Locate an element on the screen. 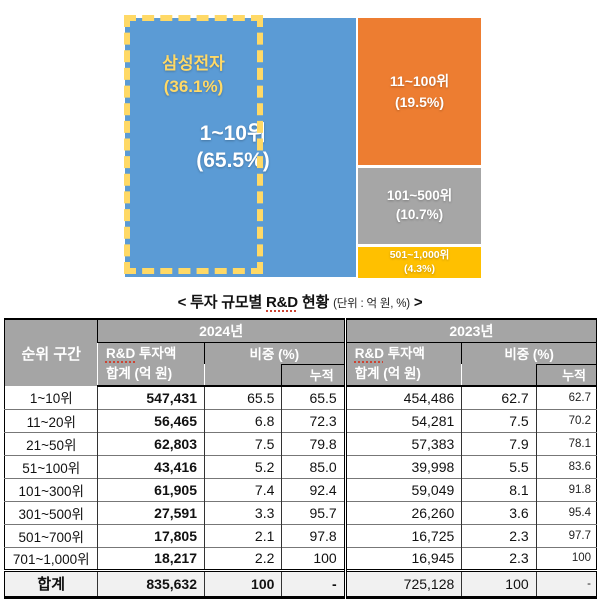 The image size is (600, 615). cell-c2024: - is located at coordinates (313, 582).